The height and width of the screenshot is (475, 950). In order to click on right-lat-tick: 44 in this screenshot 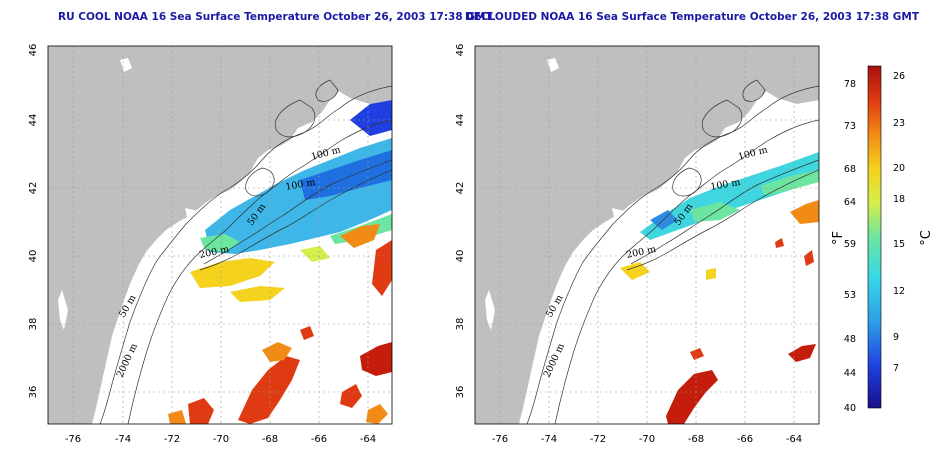, I will do `click(460, 120)`.